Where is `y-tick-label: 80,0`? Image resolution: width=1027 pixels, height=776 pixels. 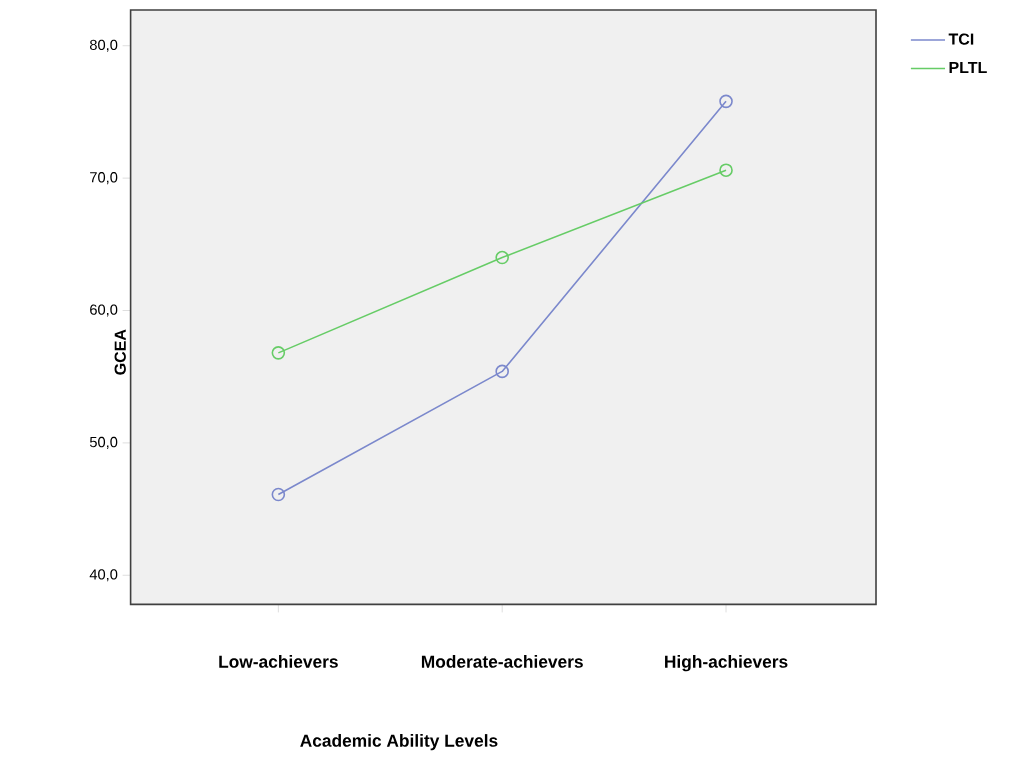
y-tick-label: 80,0 is located at coordinates (103, 45).